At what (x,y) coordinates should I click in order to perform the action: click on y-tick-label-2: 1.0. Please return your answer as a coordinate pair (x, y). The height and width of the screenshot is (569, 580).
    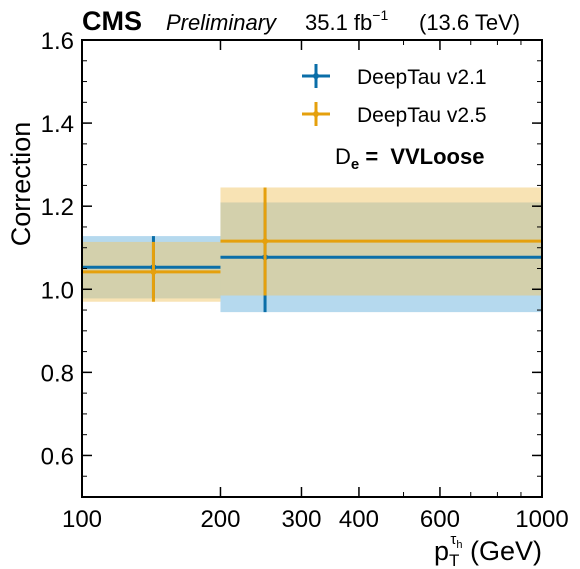
    Looking at the image, I should click on (57, 290).